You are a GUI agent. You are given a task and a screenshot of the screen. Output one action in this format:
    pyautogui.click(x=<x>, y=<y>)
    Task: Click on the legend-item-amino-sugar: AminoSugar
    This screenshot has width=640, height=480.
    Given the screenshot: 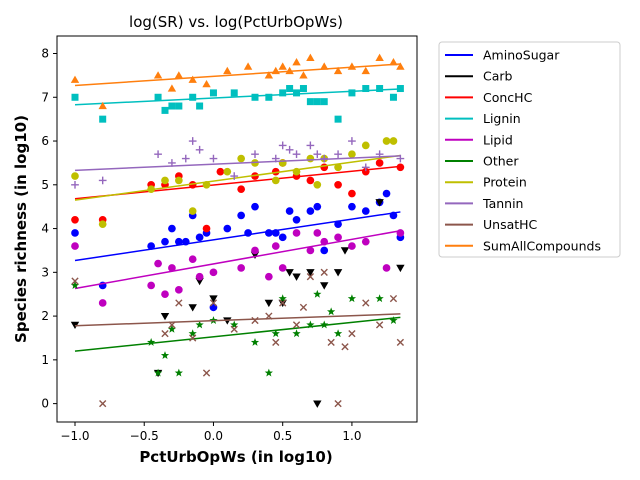 What is the action you would take?
    pyautogui.click(x=502, y=55)
    